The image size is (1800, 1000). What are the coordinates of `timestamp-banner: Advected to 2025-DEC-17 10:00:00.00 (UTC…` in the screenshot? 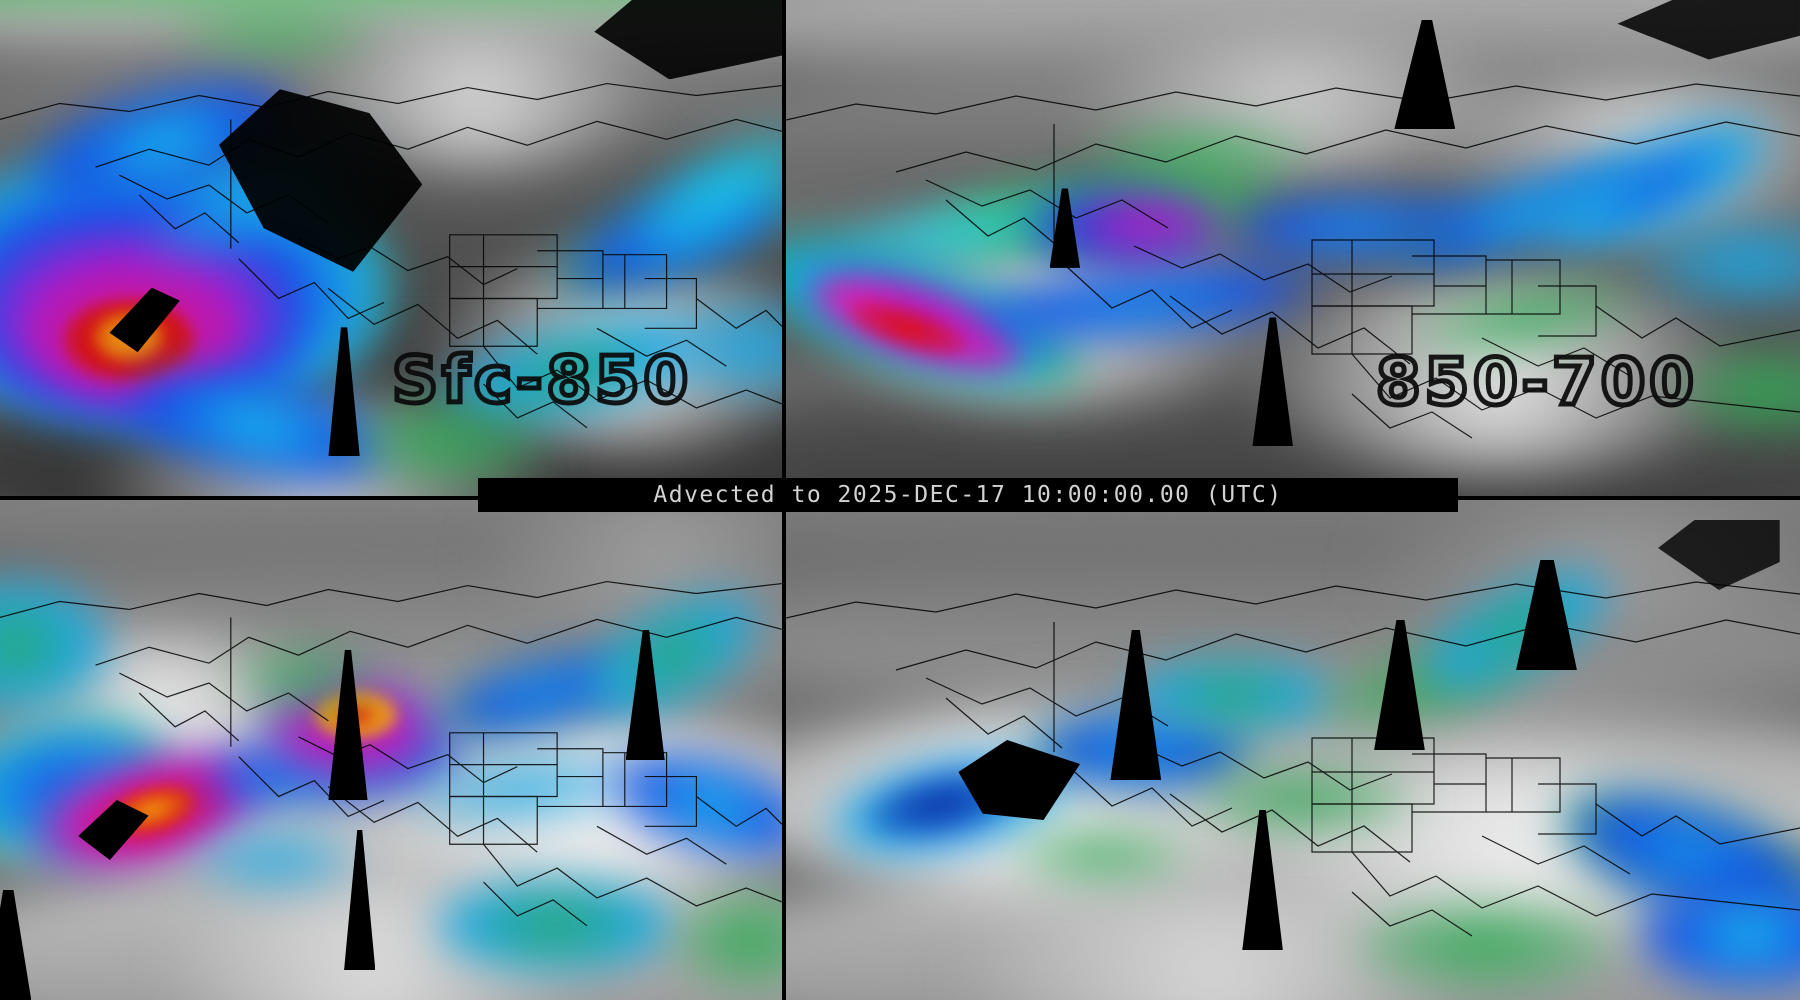 It's located at (968, 495).